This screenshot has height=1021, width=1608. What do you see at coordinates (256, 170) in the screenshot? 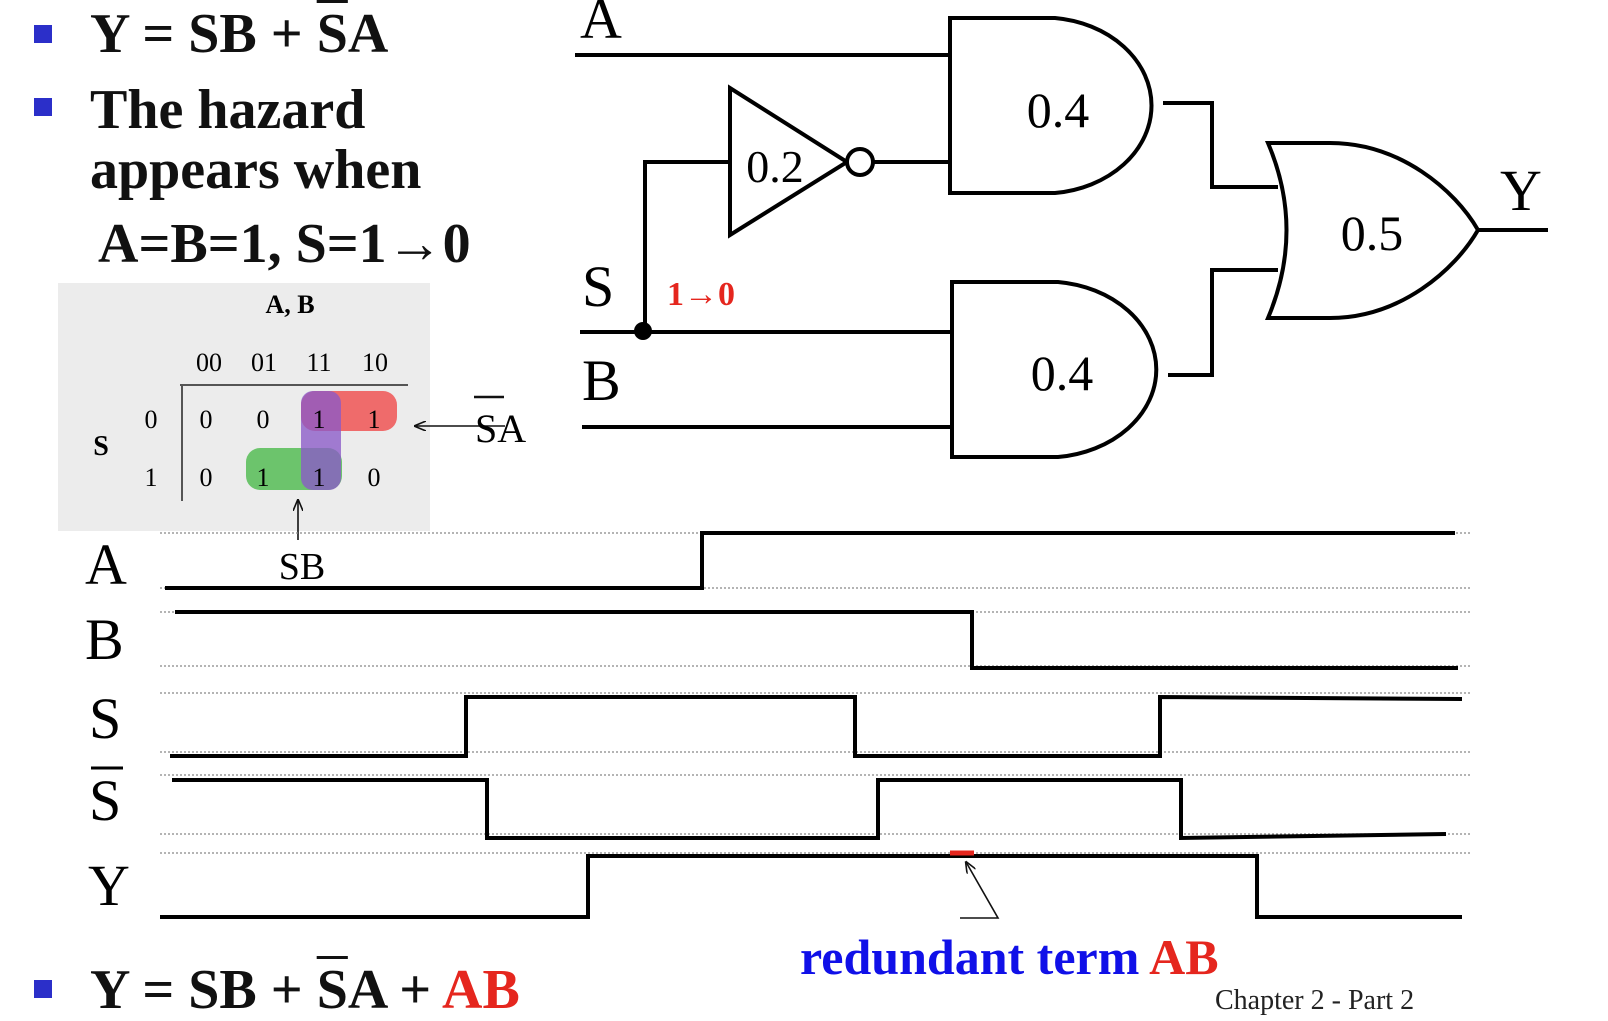
I see `hazard-line-2: appears when` at bounding box center [256, 170].